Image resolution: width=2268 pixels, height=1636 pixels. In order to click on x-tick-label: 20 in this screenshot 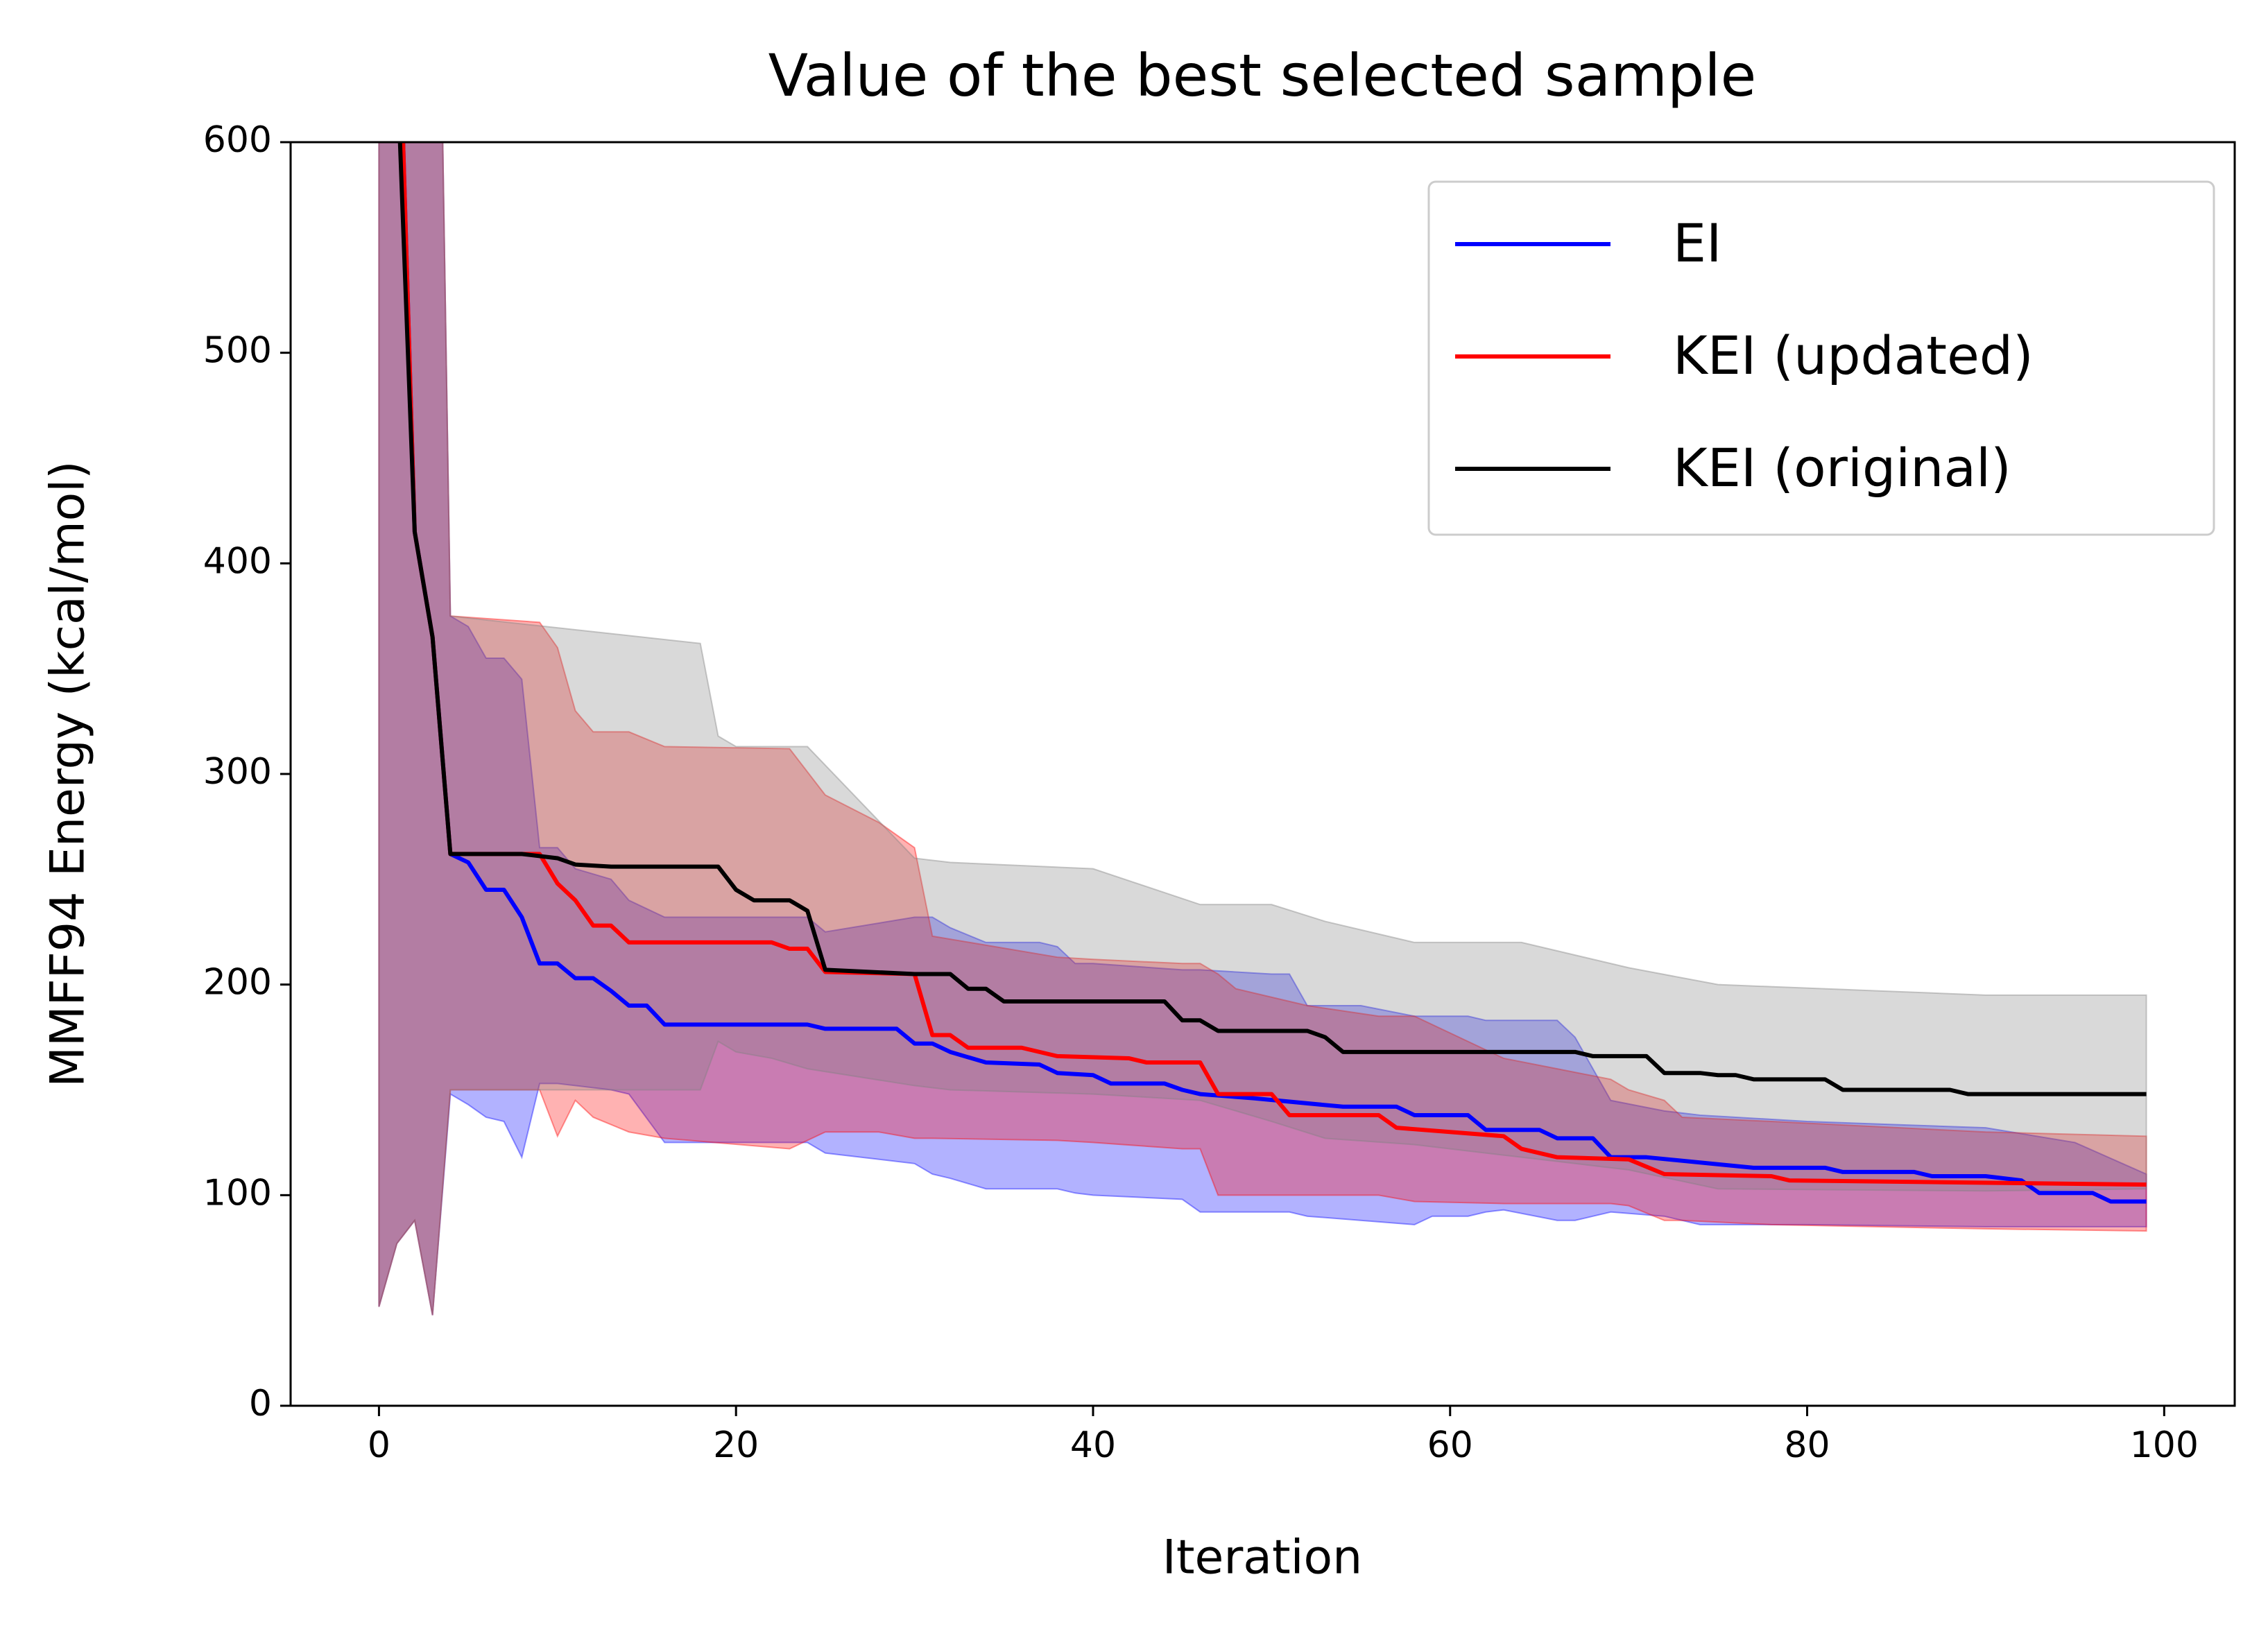, I will do `click(736, 1445)`.